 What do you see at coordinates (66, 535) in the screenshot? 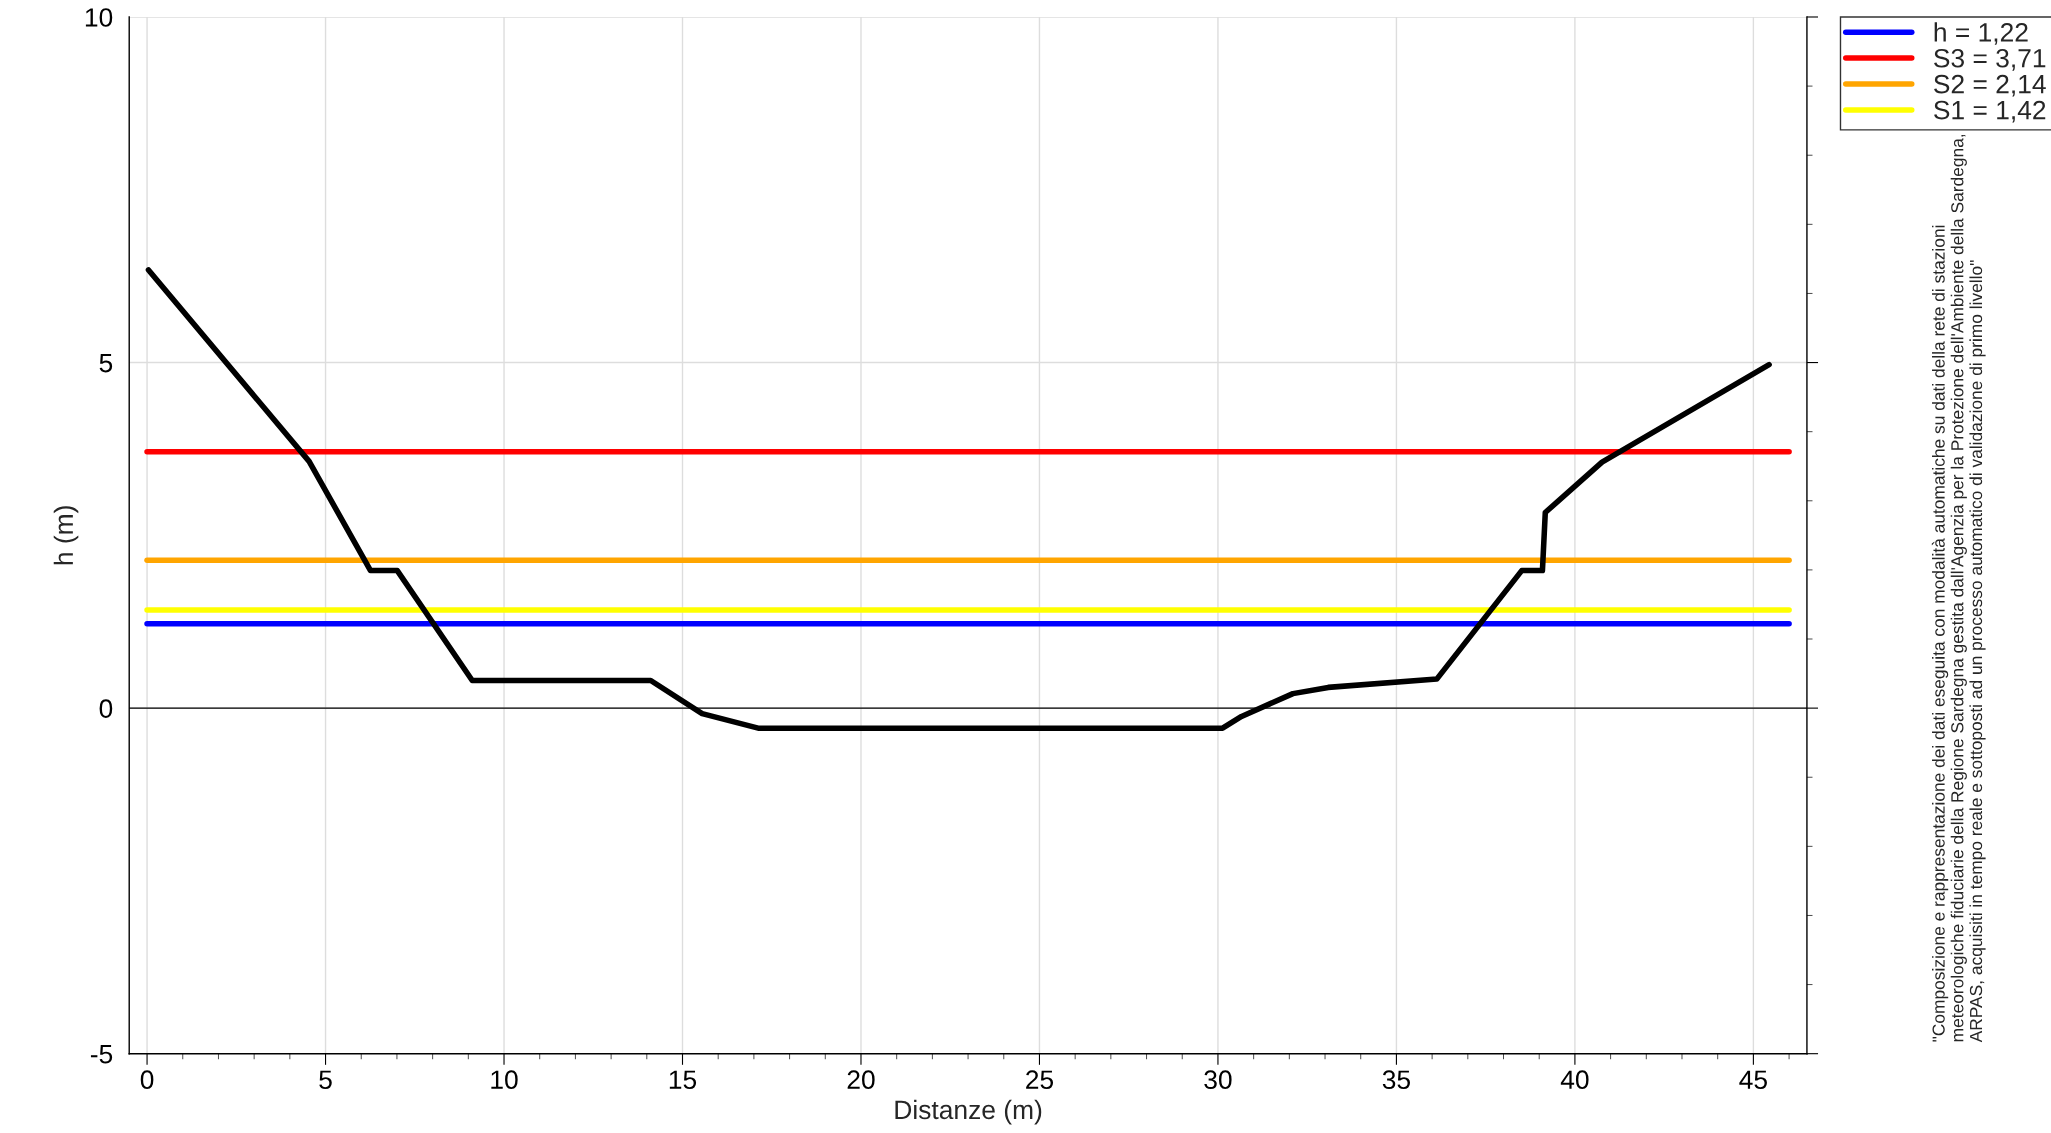
I see `y-axis-title: h (m)` at bounding box center [66, 535].